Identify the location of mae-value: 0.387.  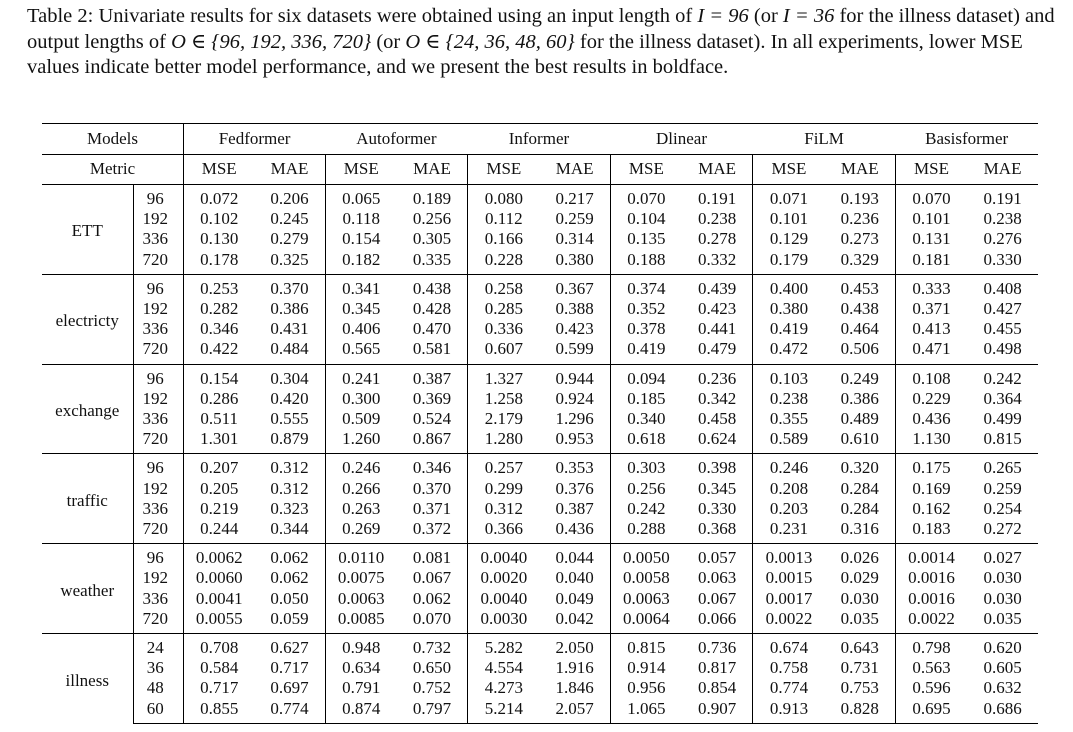
(574, 508).